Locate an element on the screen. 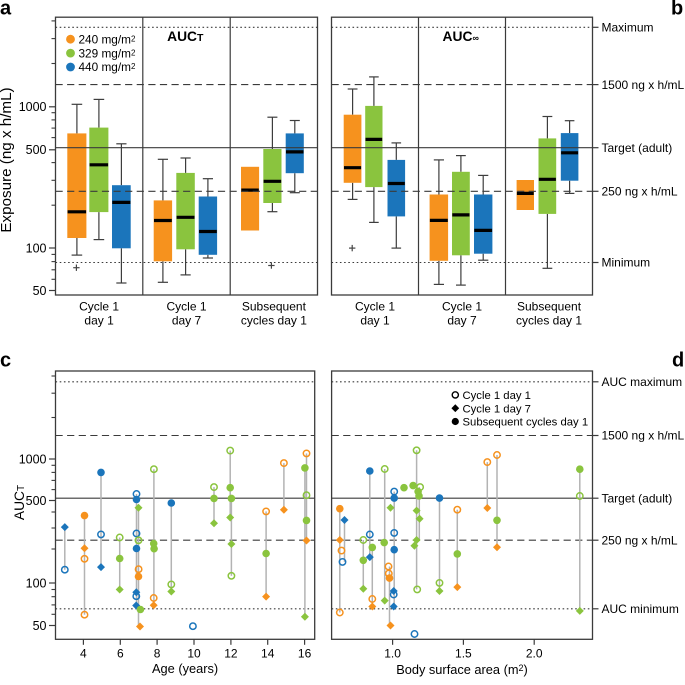  svg-text: Cycle 1 day 1 is located at coordinates (497, 396).